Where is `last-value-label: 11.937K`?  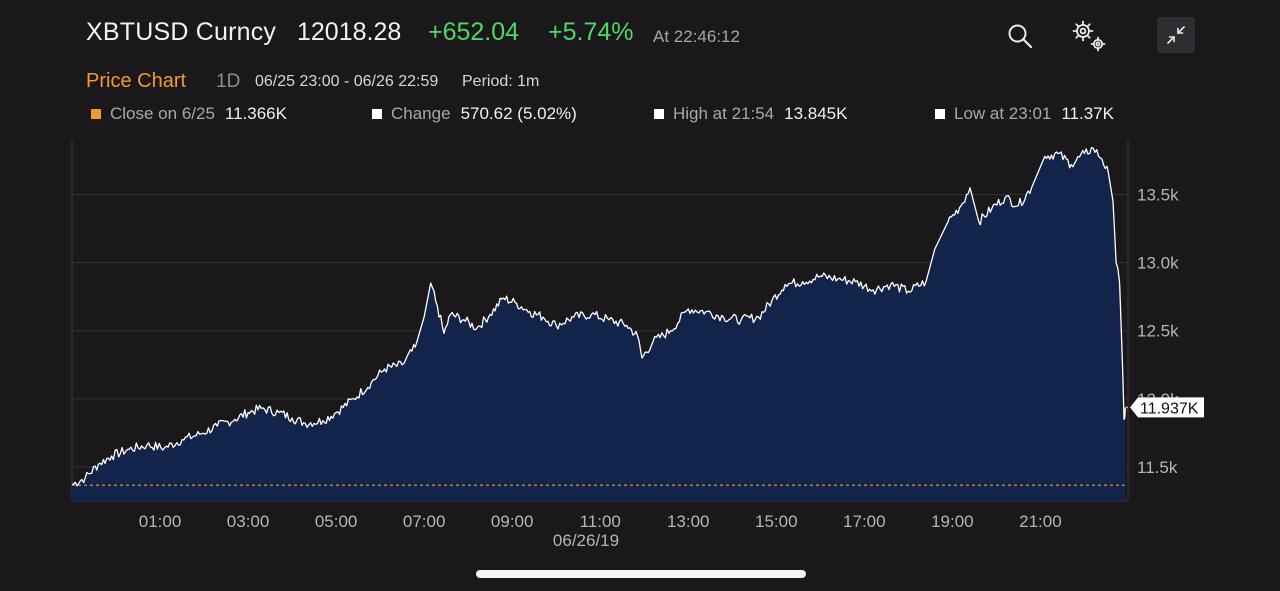
last-value-label: 11.937K is located at coordinates (1169, 408).